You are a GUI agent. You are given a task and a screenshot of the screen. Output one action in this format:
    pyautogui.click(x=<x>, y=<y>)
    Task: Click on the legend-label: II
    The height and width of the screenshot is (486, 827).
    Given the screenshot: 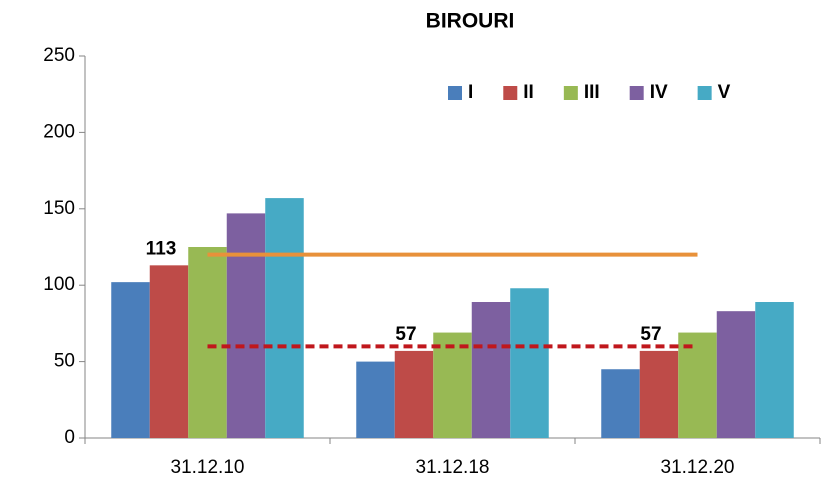 What is the action you would take?
    pyautogui.click(x=528, y=92)
    